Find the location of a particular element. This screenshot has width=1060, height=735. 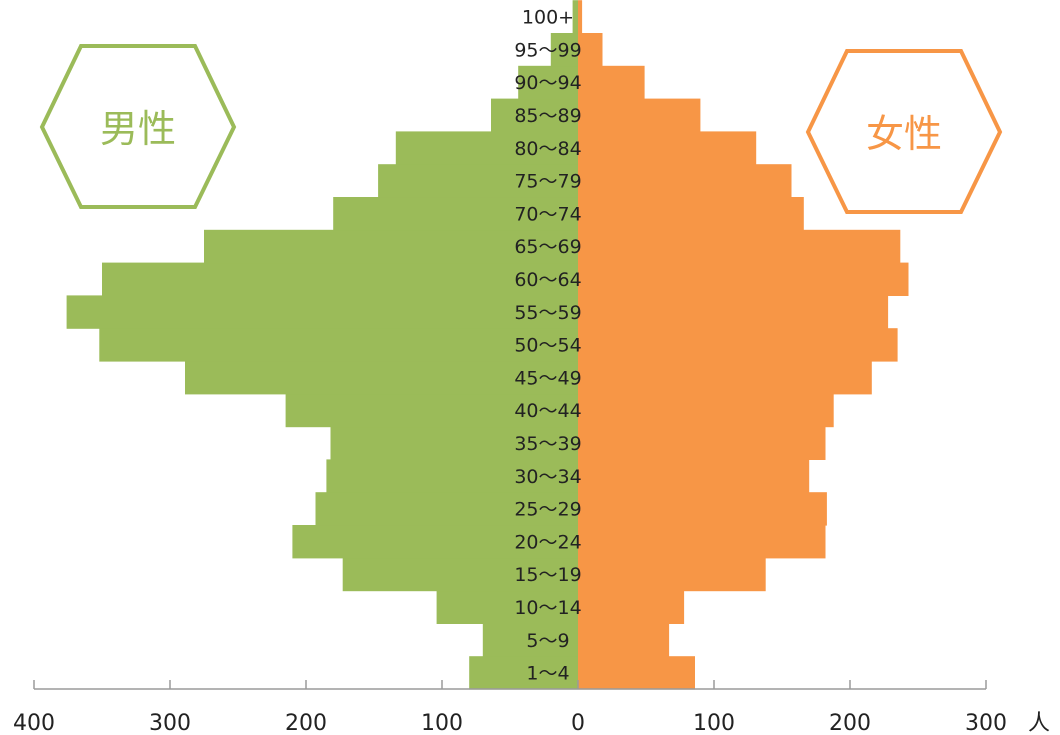

age-group-label: 25～29 is located at coordinates (547, 510).